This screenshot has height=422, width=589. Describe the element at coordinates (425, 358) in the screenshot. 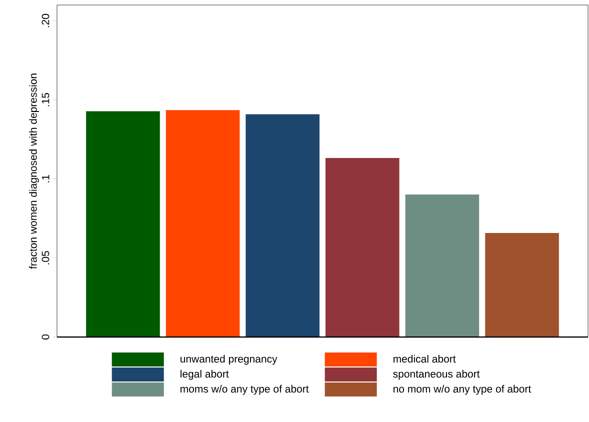

I see `legend-label: medical abort` at that location.